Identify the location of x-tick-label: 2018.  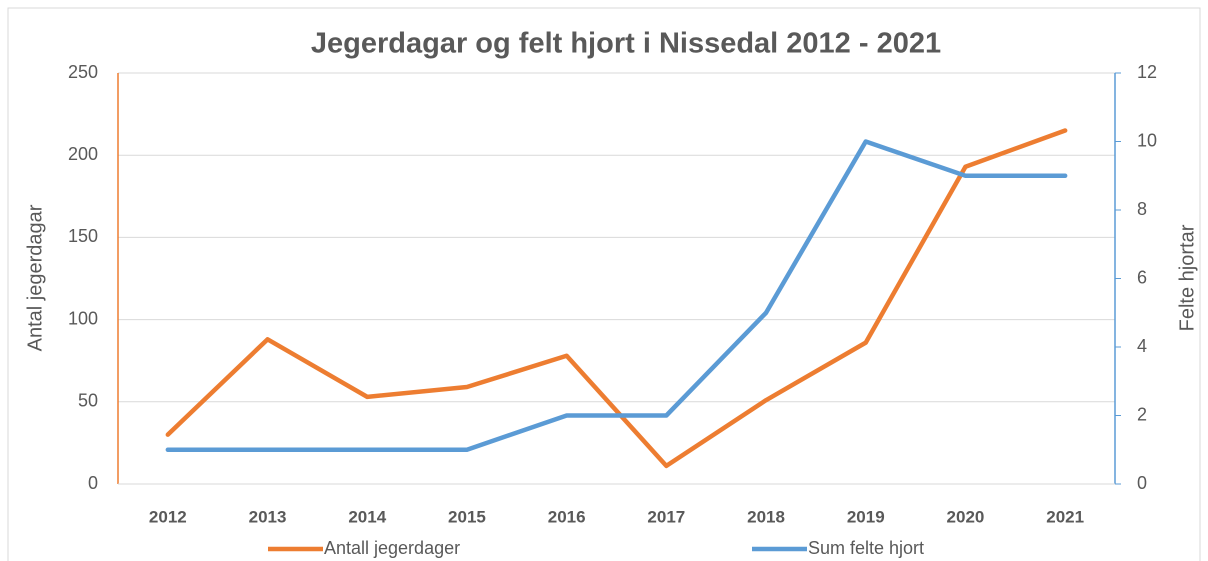
(766, 516).